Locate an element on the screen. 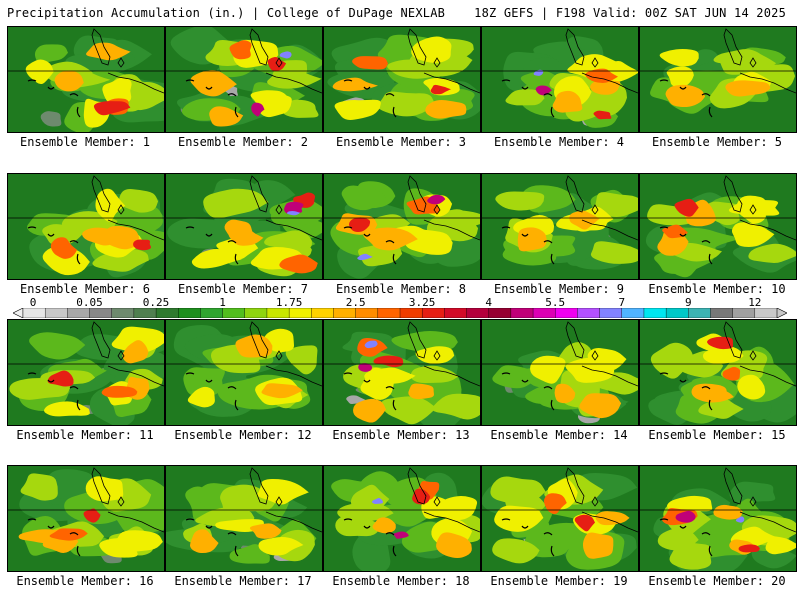 This screenshot has height=600, width=800. ensemble-member-label: Ensemble Member: 16 is located at coordinates (85, 581).